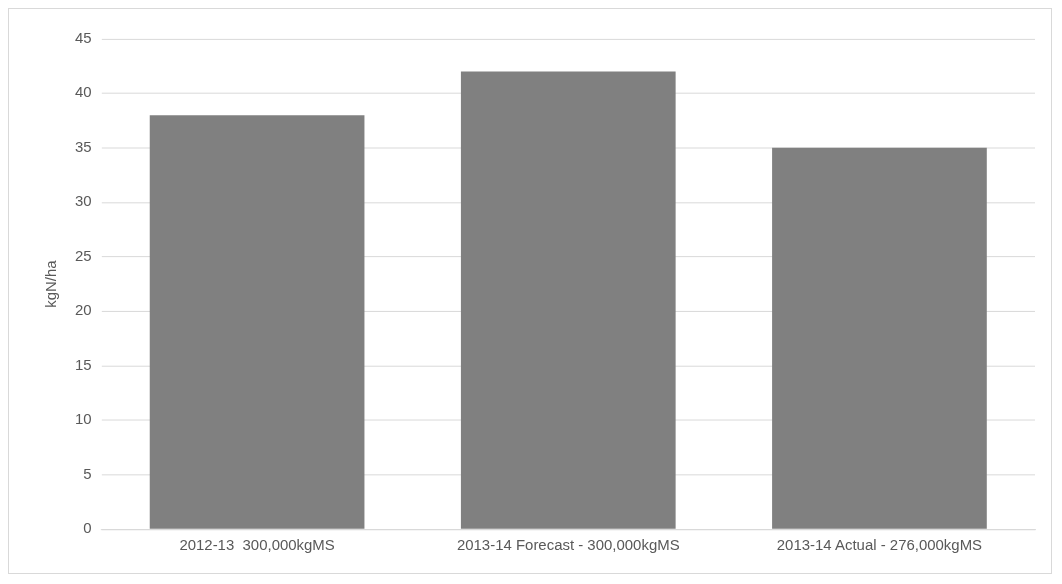 Image resolution: width=1062 pixels, height=584 pixels. What do you see at coordinates (83, 419) in the screenshot?
I see `y-tick-label: 10` at bounding box center [83, 419].